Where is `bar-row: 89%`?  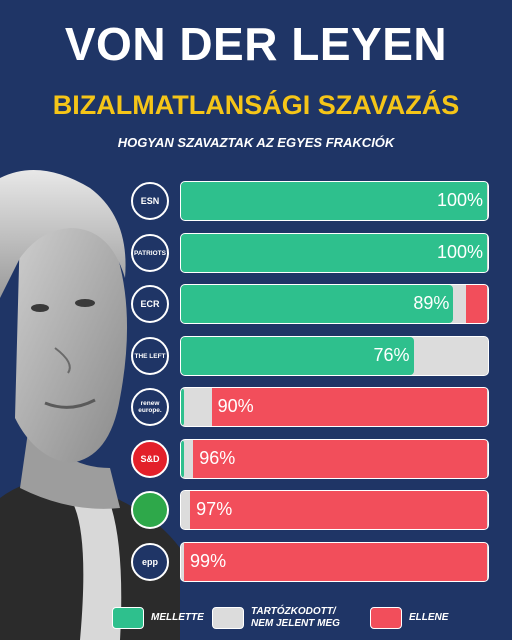
bar-row: 89% is located at coordinates (334, 304).